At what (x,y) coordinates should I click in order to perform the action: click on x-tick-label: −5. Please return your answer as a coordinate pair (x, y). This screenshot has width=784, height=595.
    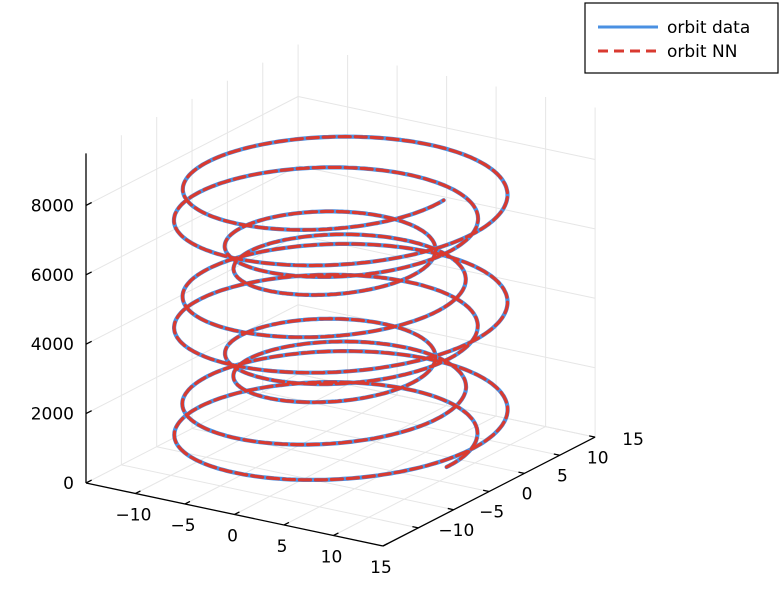
    Looking at the image, I should click on (182, 526).